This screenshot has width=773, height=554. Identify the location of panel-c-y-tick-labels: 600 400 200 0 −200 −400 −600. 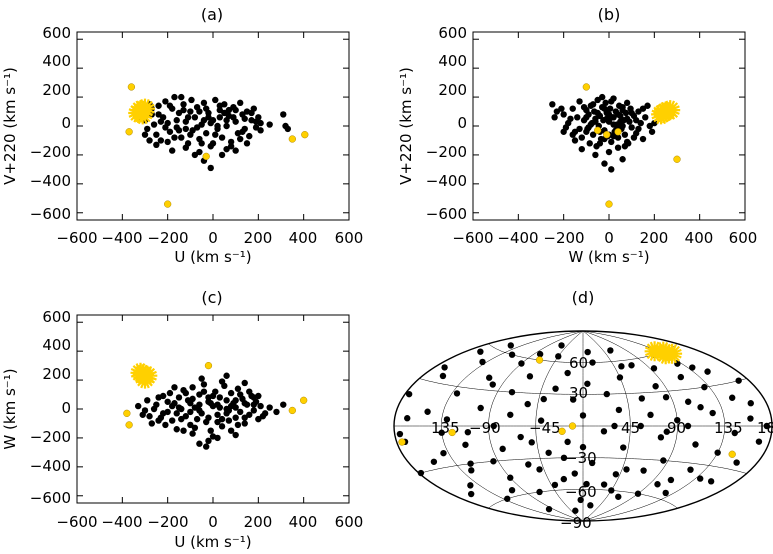
(50, 407).